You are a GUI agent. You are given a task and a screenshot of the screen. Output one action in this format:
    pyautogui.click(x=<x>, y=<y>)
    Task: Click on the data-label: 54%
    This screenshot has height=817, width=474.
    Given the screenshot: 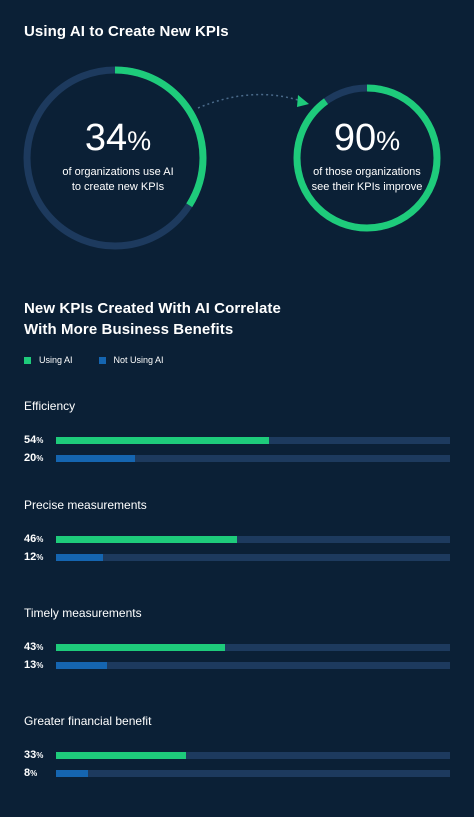 What is the action you would take?
    pyautogui.click(x=34, y=440)
    